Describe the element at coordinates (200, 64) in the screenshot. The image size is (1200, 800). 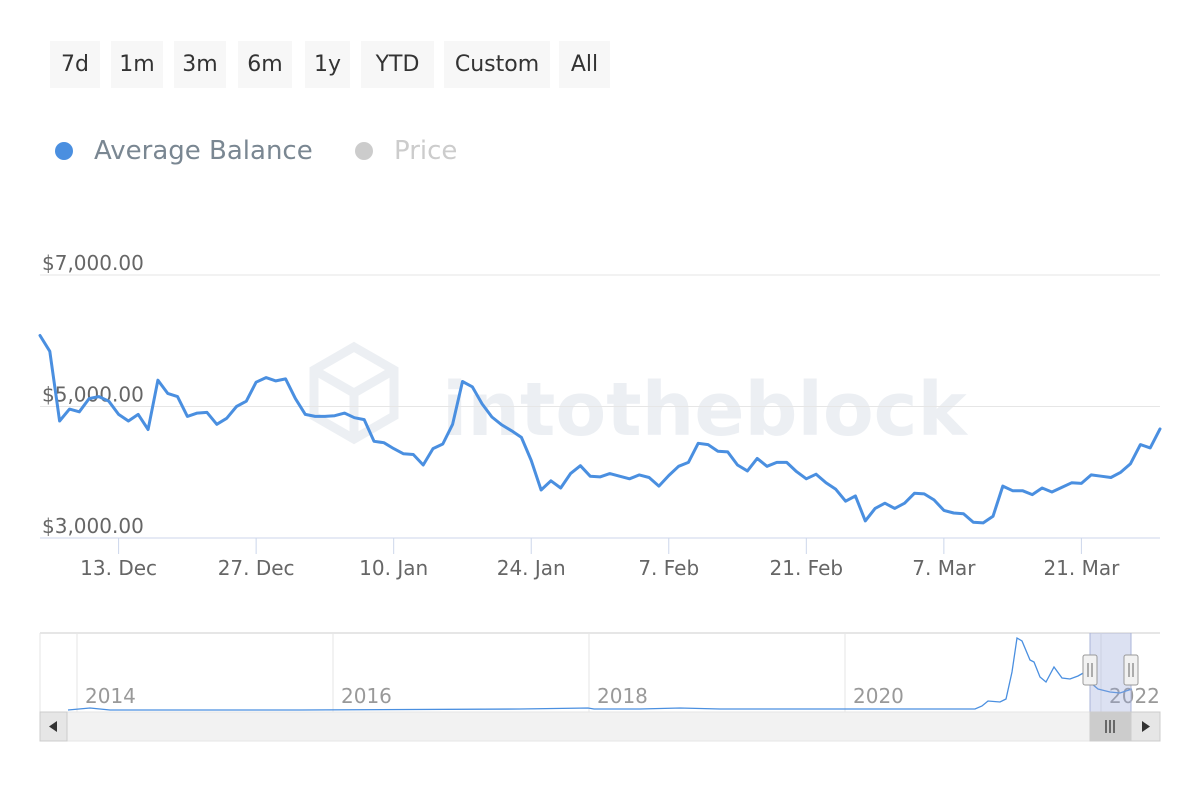
I see `range-button-3m: 3m` at that location.